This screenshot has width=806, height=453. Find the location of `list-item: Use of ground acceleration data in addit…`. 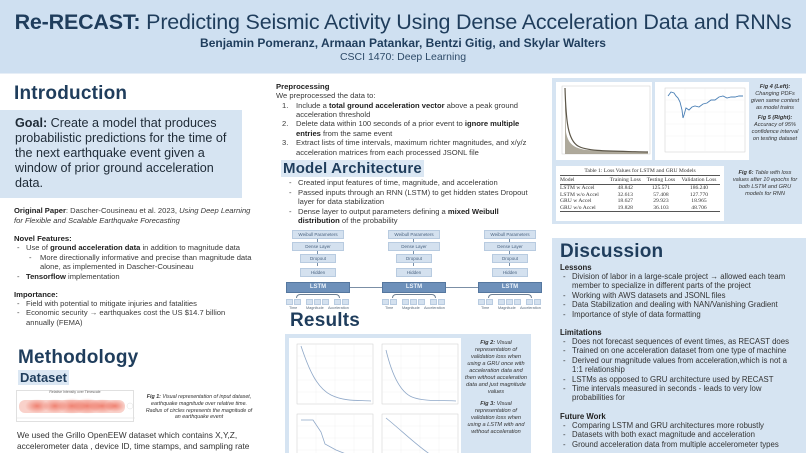

list-item: Use of ground acceleration data in addit… is located at coordinates (134, 257).